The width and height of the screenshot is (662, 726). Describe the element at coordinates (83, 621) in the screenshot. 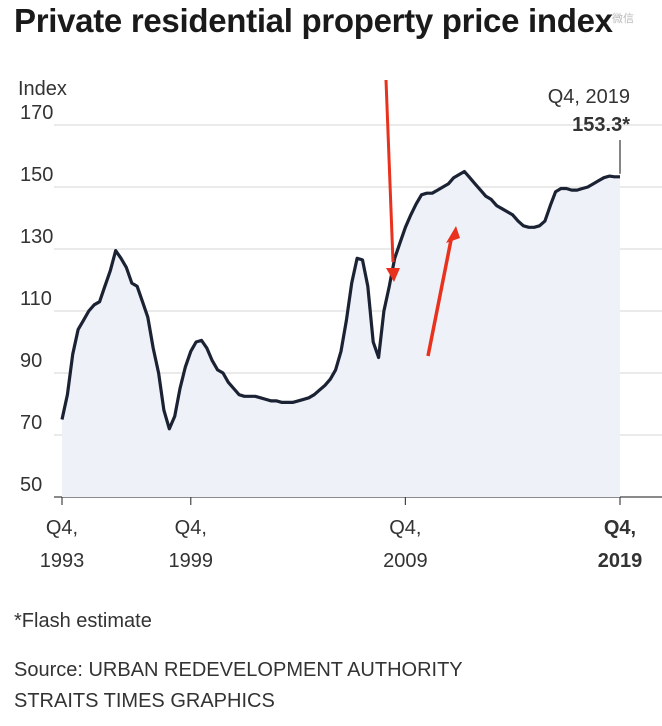

I see `footnote: *Flash estimate` at that location.